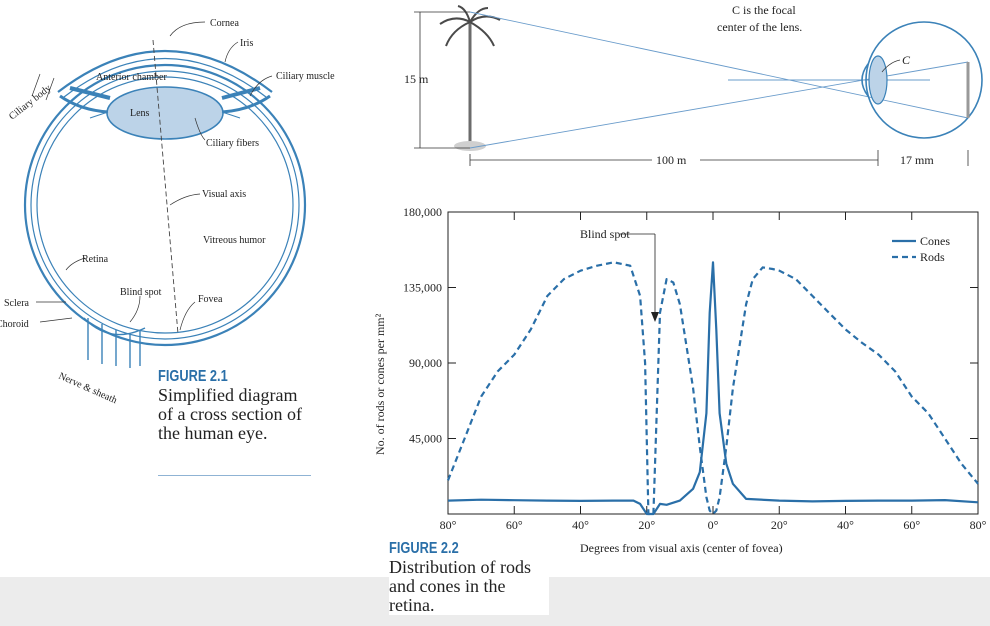  Describe the element at coordinates (878, 80) in the screenshot. I see `eye-lens` at that location.